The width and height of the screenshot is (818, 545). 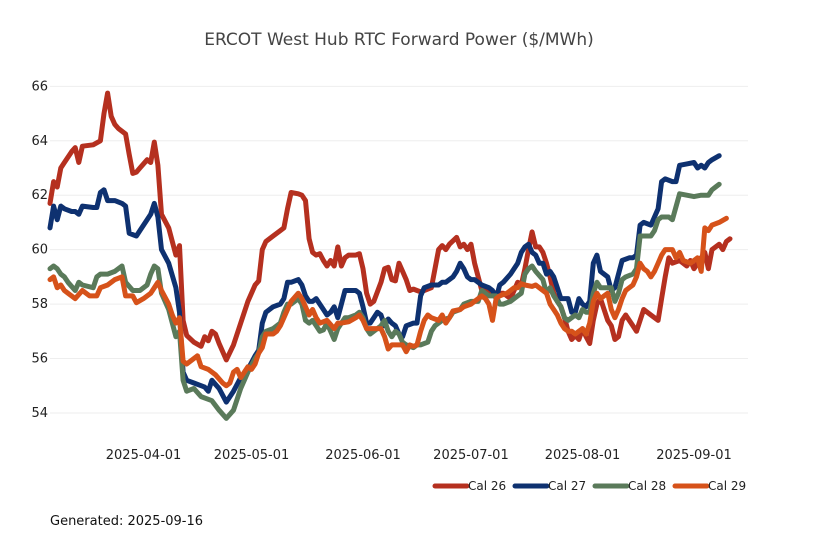 I want to click on y-tick-label: 64, so click(x=39, y=141).